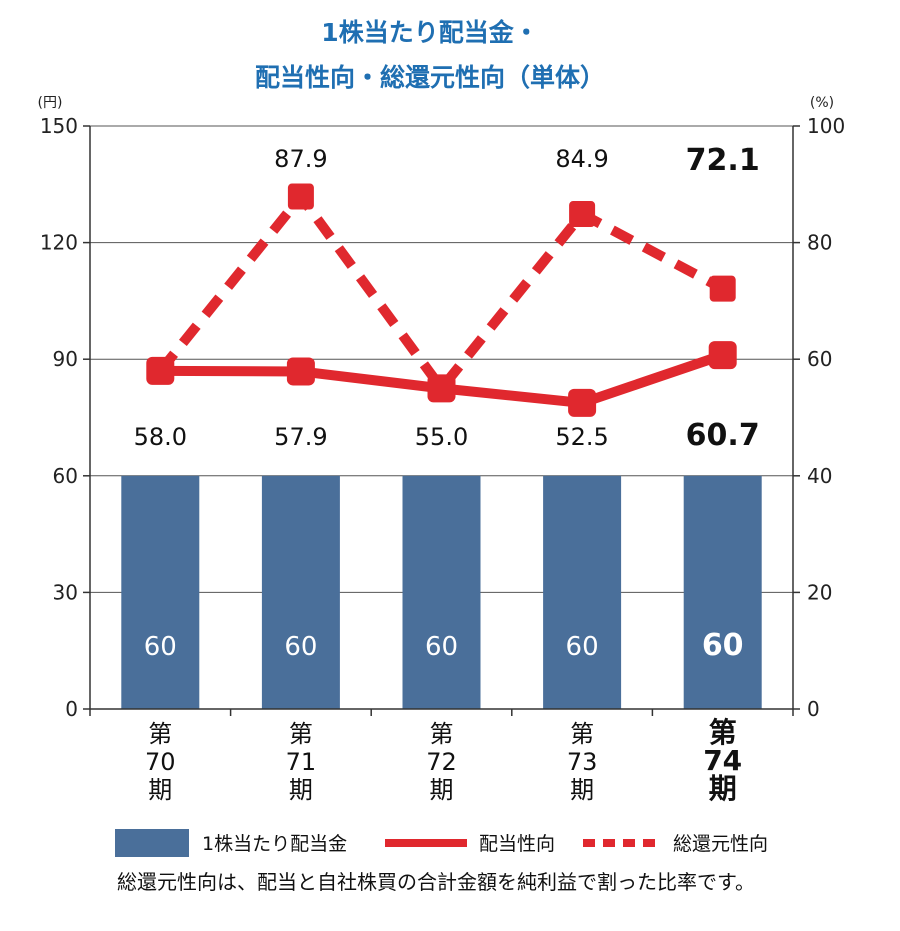  Describe the element at coordinates (300, 437) in the screenshot. I see `payout-ratio-label: 57.9` at that location.